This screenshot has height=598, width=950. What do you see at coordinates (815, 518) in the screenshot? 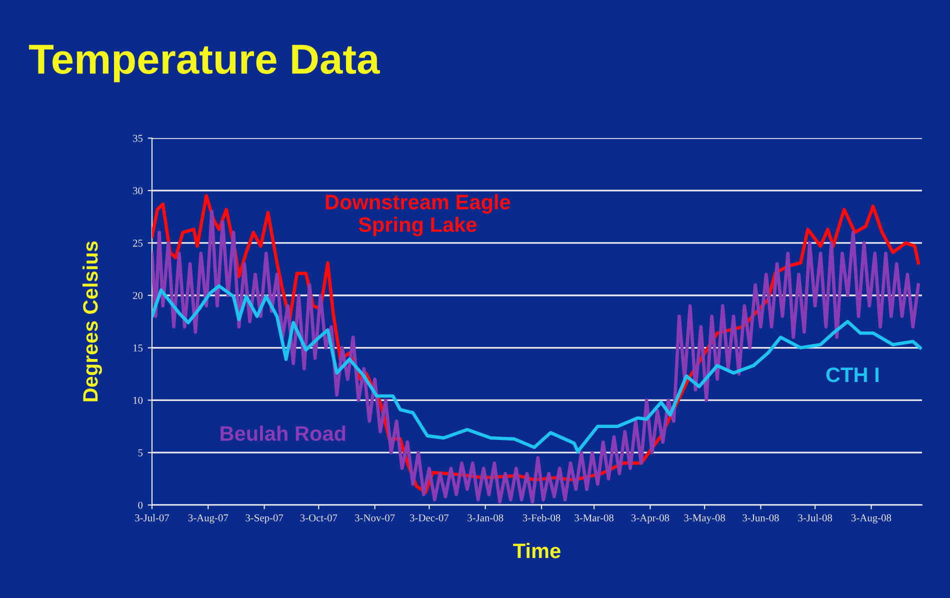
I see `x-tick-label: 3-Jul-08` at bounding box center [815, 518].